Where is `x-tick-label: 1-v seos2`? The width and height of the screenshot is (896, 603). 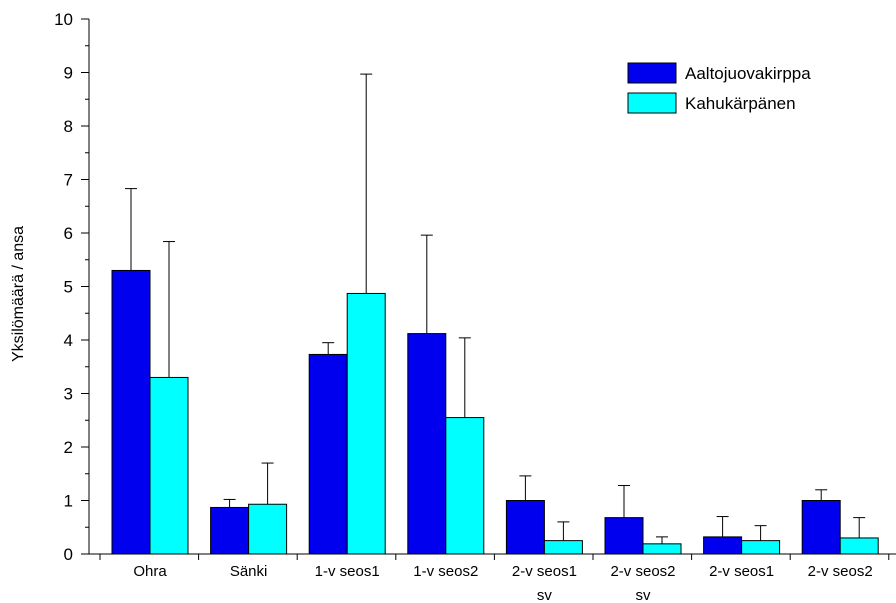
x-tick-label: 1-v seos2 is located at coordinates (445, 571).